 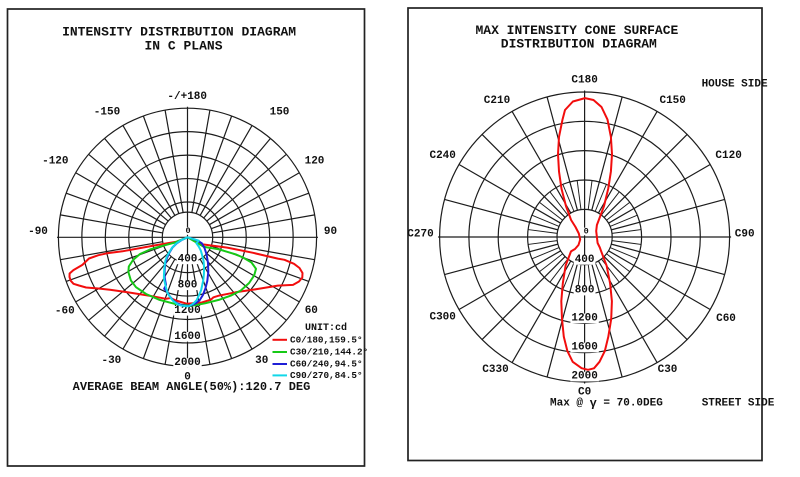 What do you see at coordinates (261, 361) in the screenshot?
I see `svg-text: 30` at bounding box center [261, 361].